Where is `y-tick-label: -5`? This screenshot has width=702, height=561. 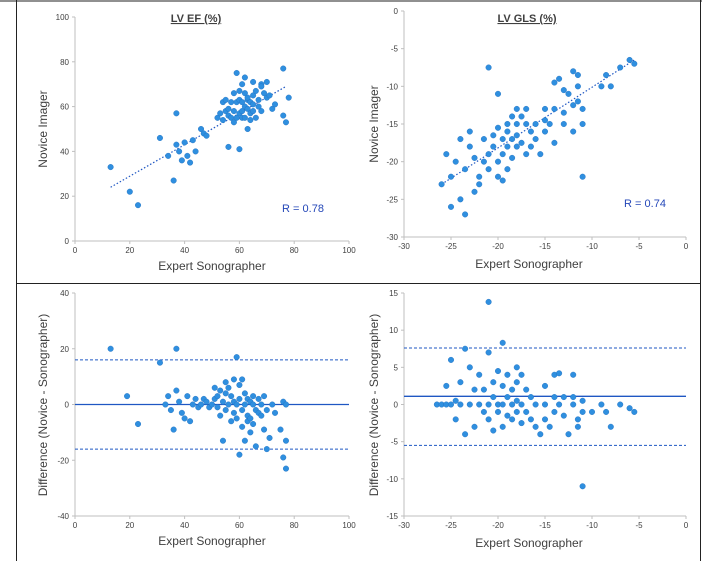 y-tick-label: -5 is located at coordinates (395, 442).